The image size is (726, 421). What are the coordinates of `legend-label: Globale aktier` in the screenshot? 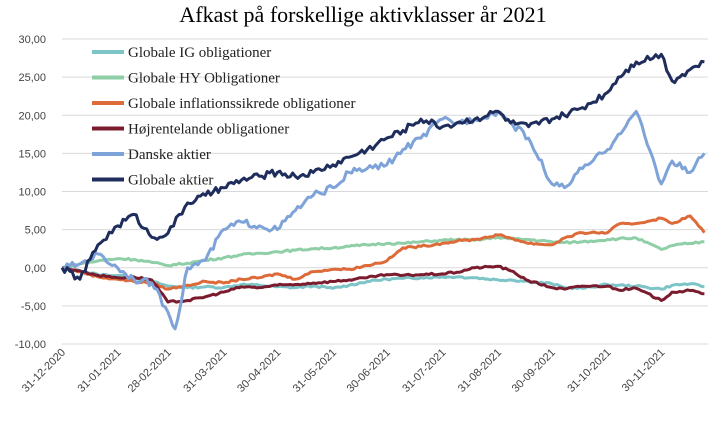 It's located at (170, 181).